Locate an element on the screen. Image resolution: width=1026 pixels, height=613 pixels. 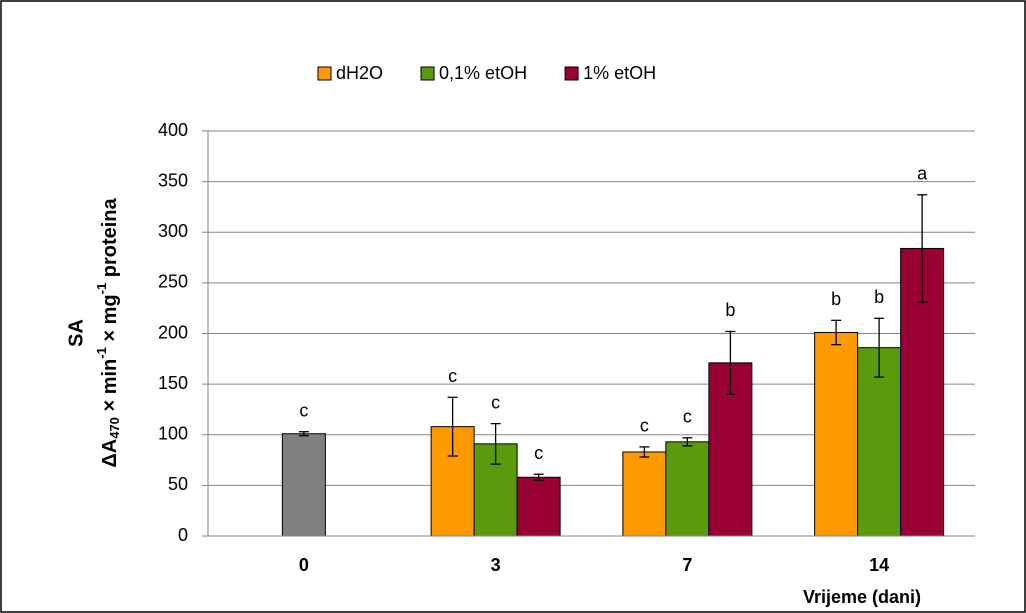
legend-label: 0,1% etOH is located at coordinates (483, 73).